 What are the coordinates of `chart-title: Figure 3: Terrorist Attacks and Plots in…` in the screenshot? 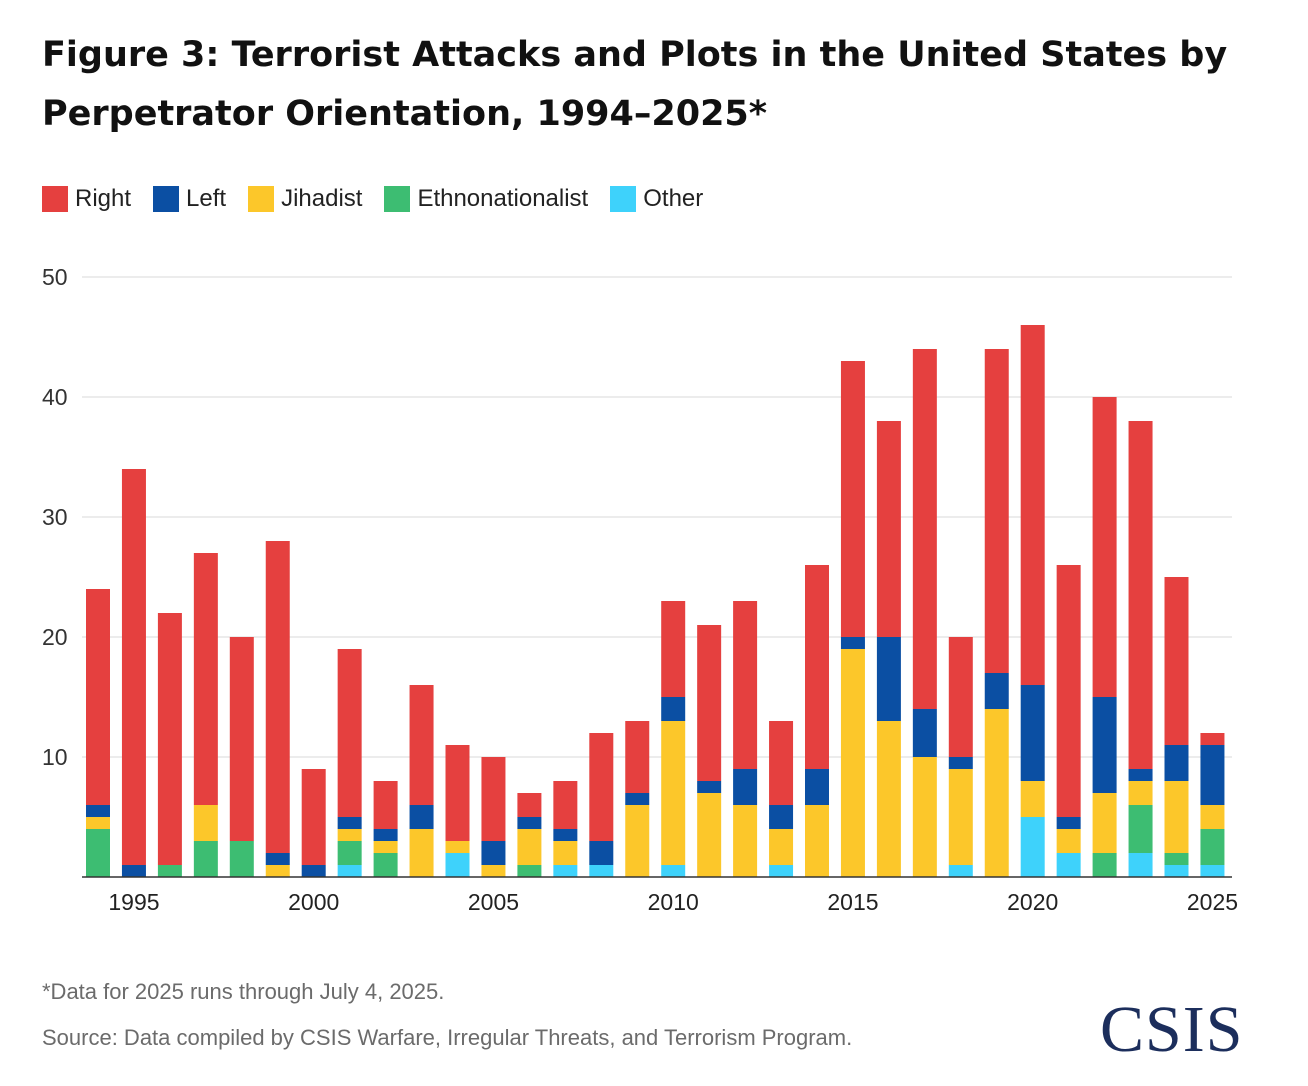 It's located at (635, 84).